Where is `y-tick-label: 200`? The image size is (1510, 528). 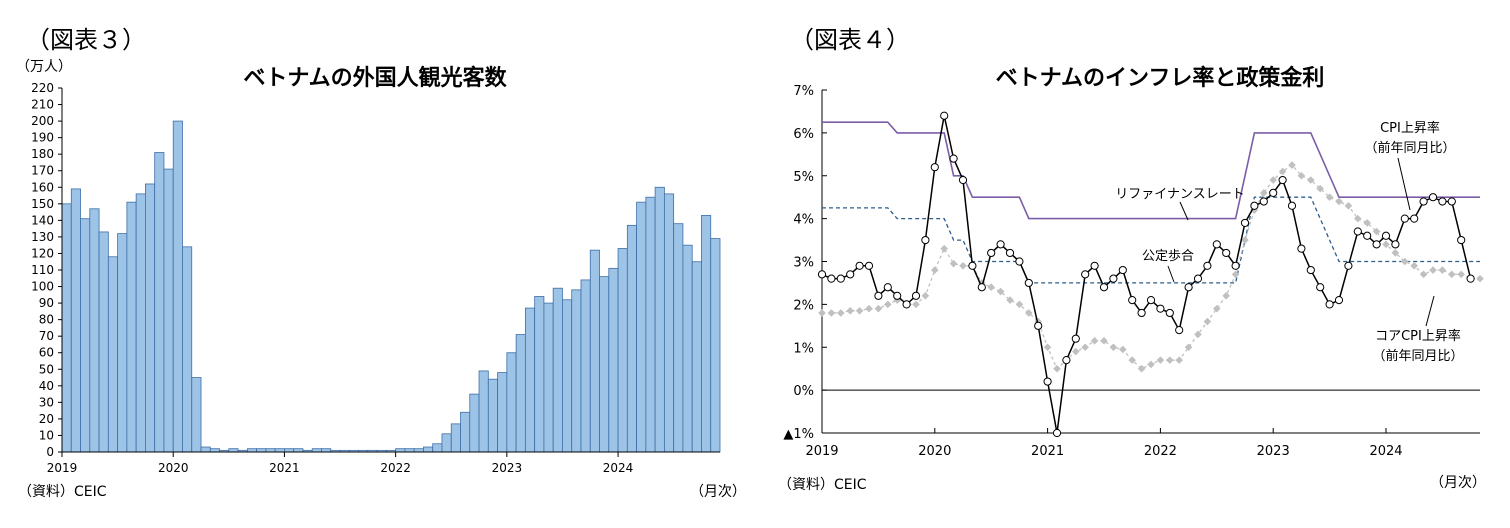 y-tick-label: 200 is located at coordinates (42, 121).